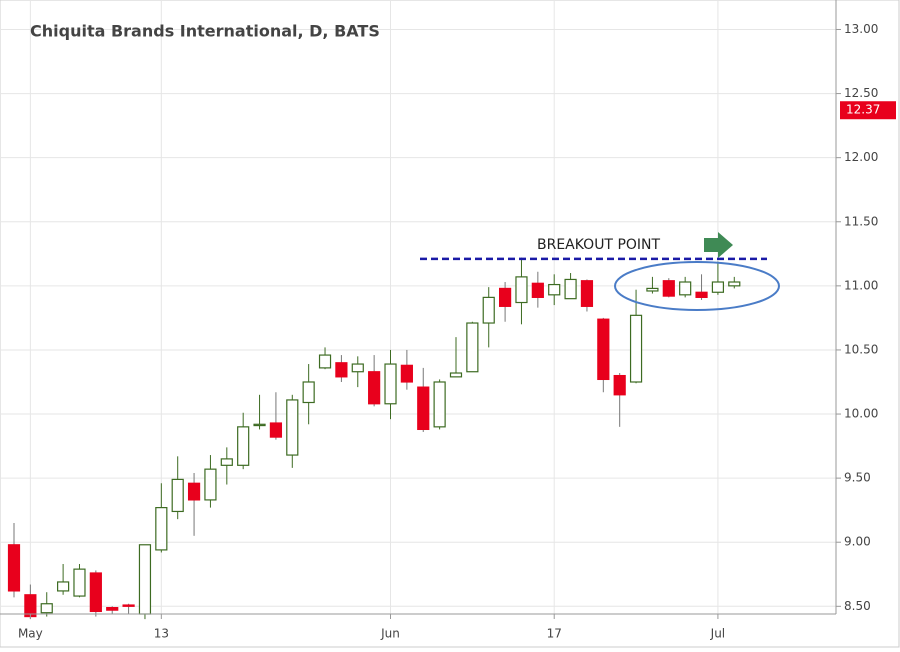 The height and width of the screenshot is (652, 900). What do you see at coordinates (718, 245) in the screenshot?
I see `arrow` at bounding box center [718, 245].